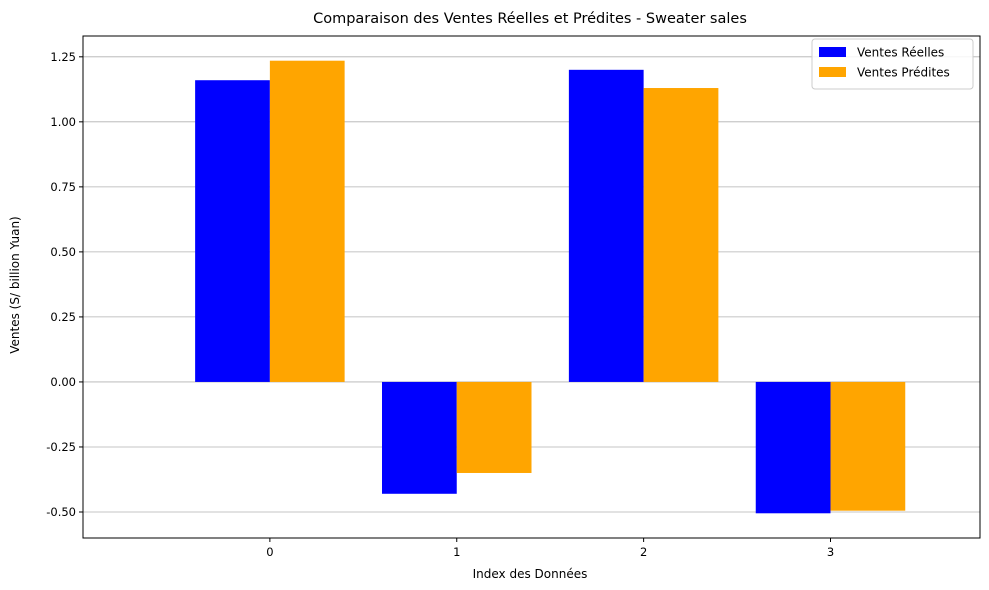  I want to click on y-axis-label: Ventes (S/ billion Yuan), so click(15, 285).